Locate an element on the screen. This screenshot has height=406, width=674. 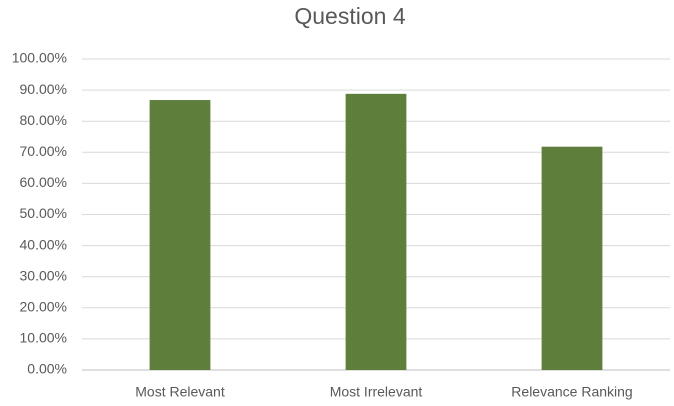
y-tick-label: 0.00% is located at coordinates (47, 369).